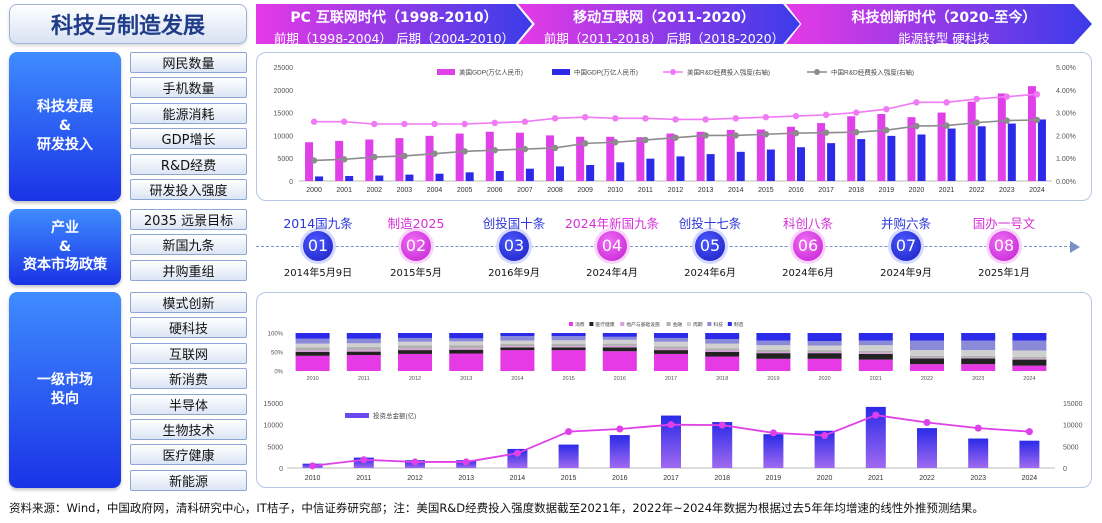  Describe the element at coordinates (671, 425) in the screenshot. I see `inv-line-point` at that location.